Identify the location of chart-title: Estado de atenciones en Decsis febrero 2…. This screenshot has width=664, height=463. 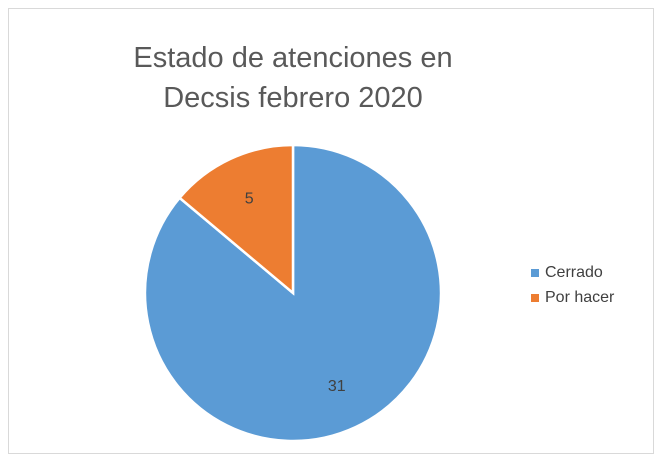
(293, 78).